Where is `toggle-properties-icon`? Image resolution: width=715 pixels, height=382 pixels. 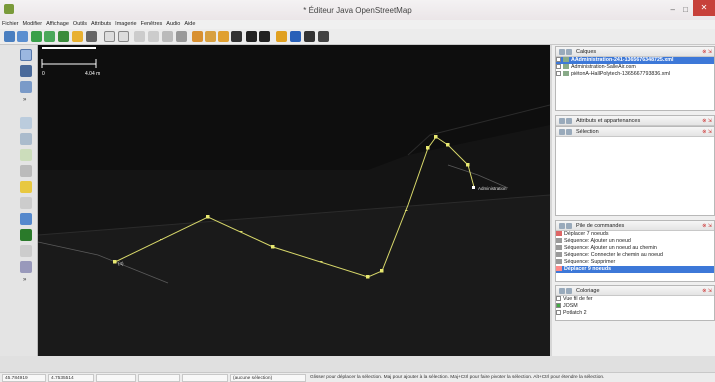
toggle-properties-icon is located at coordinates (26, 139).